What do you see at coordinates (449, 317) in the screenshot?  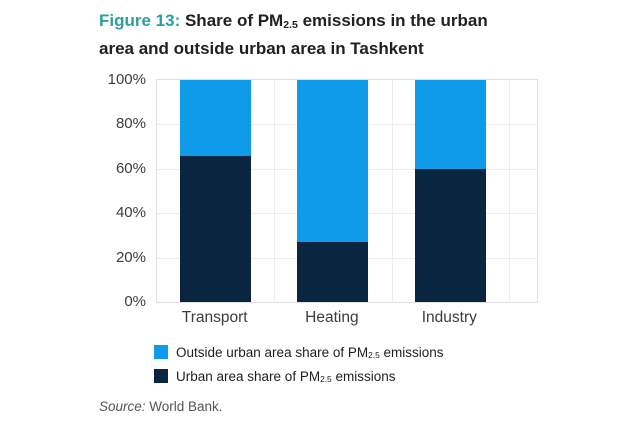 I see `x-category-label: Industry` at bounding box center [449, 317].